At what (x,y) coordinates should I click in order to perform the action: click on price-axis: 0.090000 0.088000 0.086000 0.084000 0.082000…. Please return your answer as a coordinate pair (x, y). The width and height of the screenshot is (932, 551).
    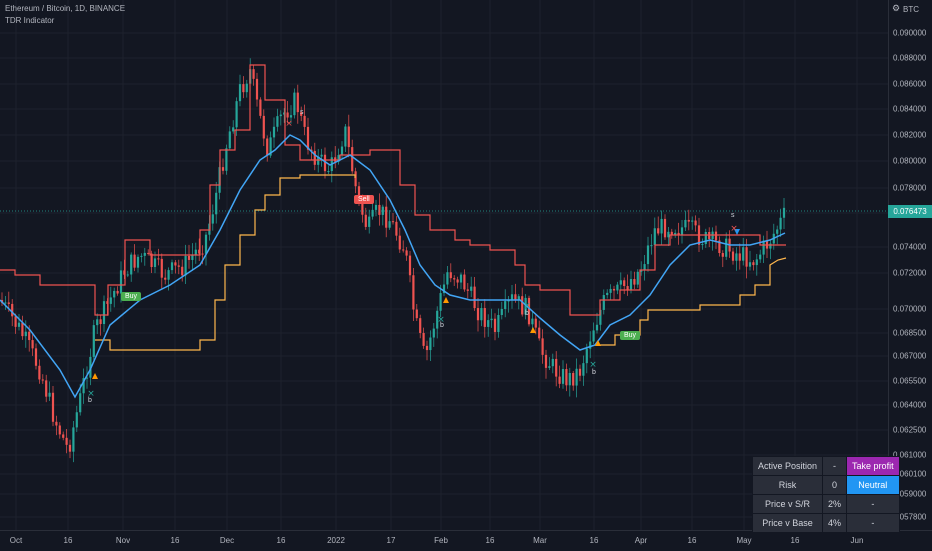
    Looking at the image, I should click on (910, 265).